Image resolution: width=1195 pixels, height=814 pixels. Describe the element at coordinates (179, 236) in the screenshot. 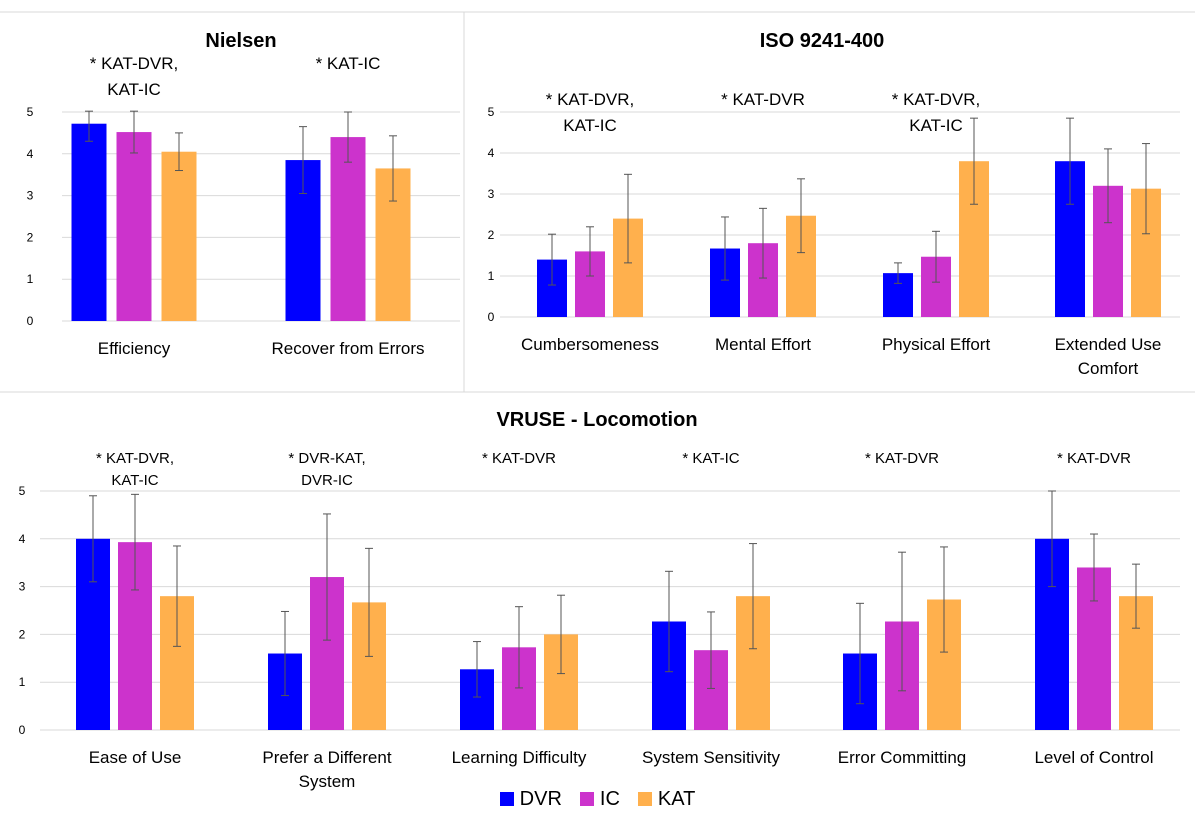

I see `nielsen-bar-kat` at that location.